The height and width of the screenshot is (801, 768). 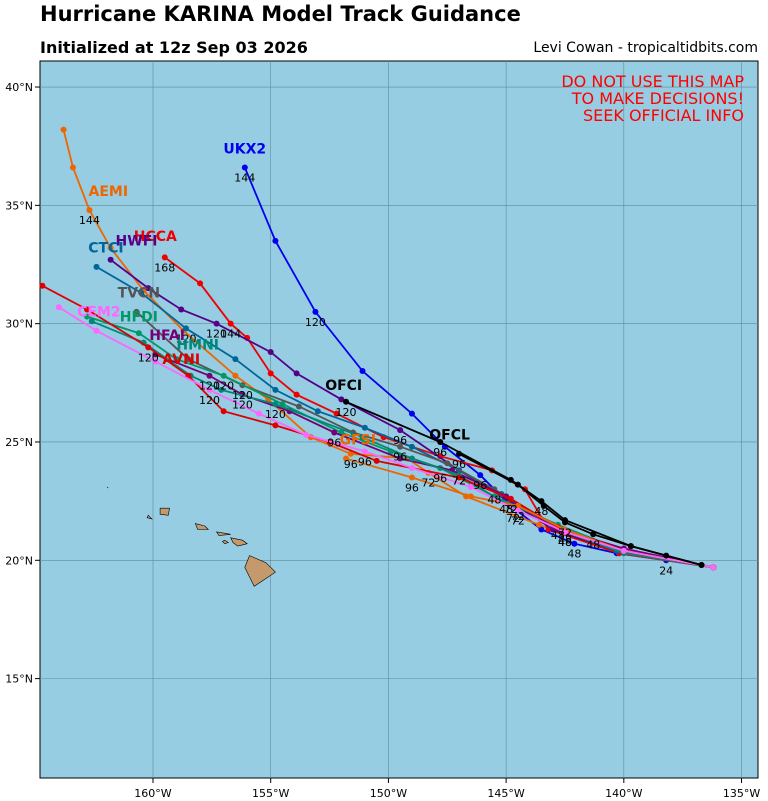 What do you see at coordinates (666, 570) in the screenshot?
I see `hour-label: 24` at bounding box center [666, 570].